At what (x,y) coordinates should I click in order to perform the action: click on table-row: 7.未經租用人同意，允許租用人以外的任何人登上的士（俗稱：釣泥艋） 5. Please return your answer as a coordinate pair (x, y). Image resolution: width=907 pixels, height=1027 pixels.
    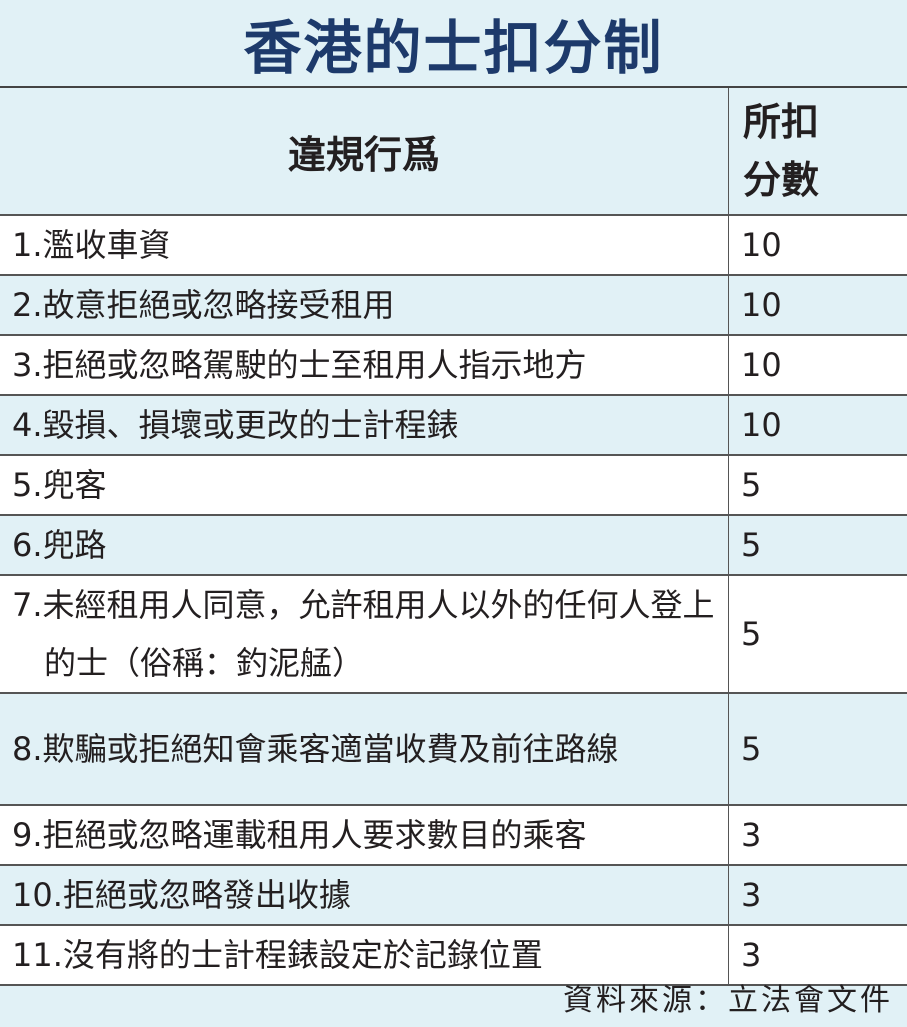
    Looking at the image, I should click on (453, 634).